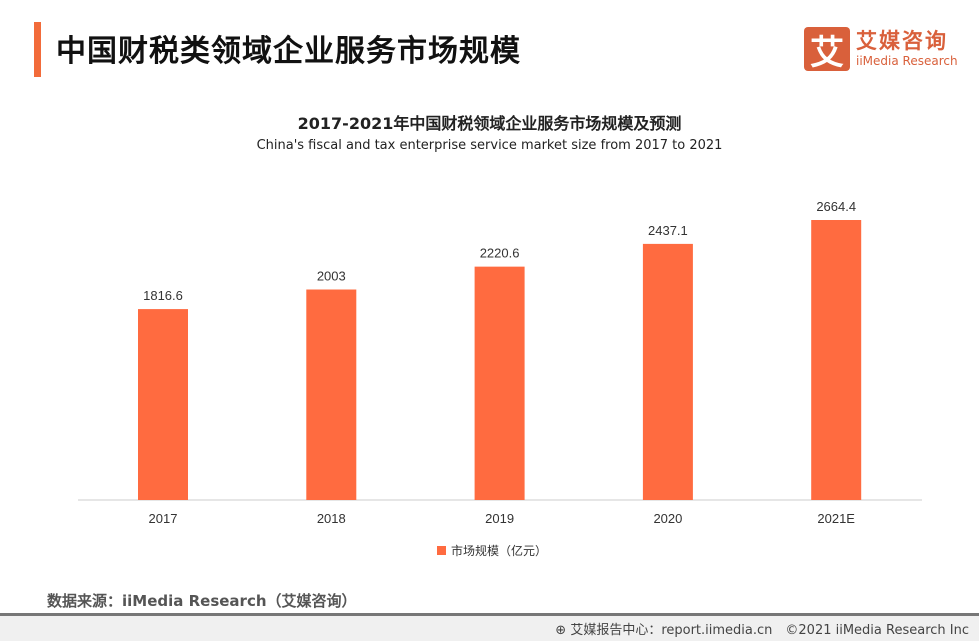 The height and width of the screenshot is (641, 979). Describe the element at coordinates (441, 550) in the screenshot. I see `legend-swatch` at that location.